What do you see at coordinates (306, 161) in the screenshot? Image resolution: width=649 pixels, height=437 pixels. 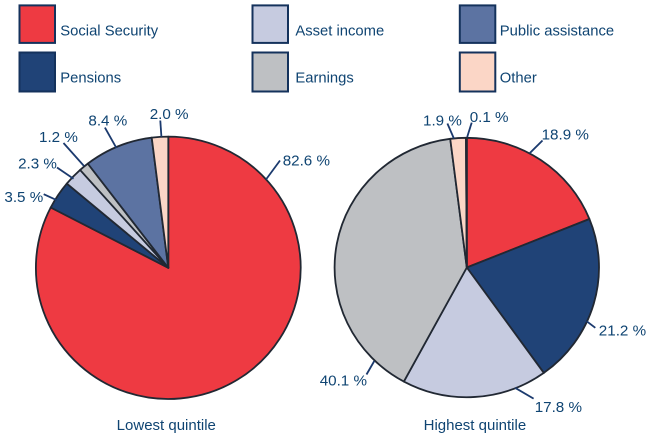 I see `svg-text: 82.6 %` at bounding box center [306, 161].